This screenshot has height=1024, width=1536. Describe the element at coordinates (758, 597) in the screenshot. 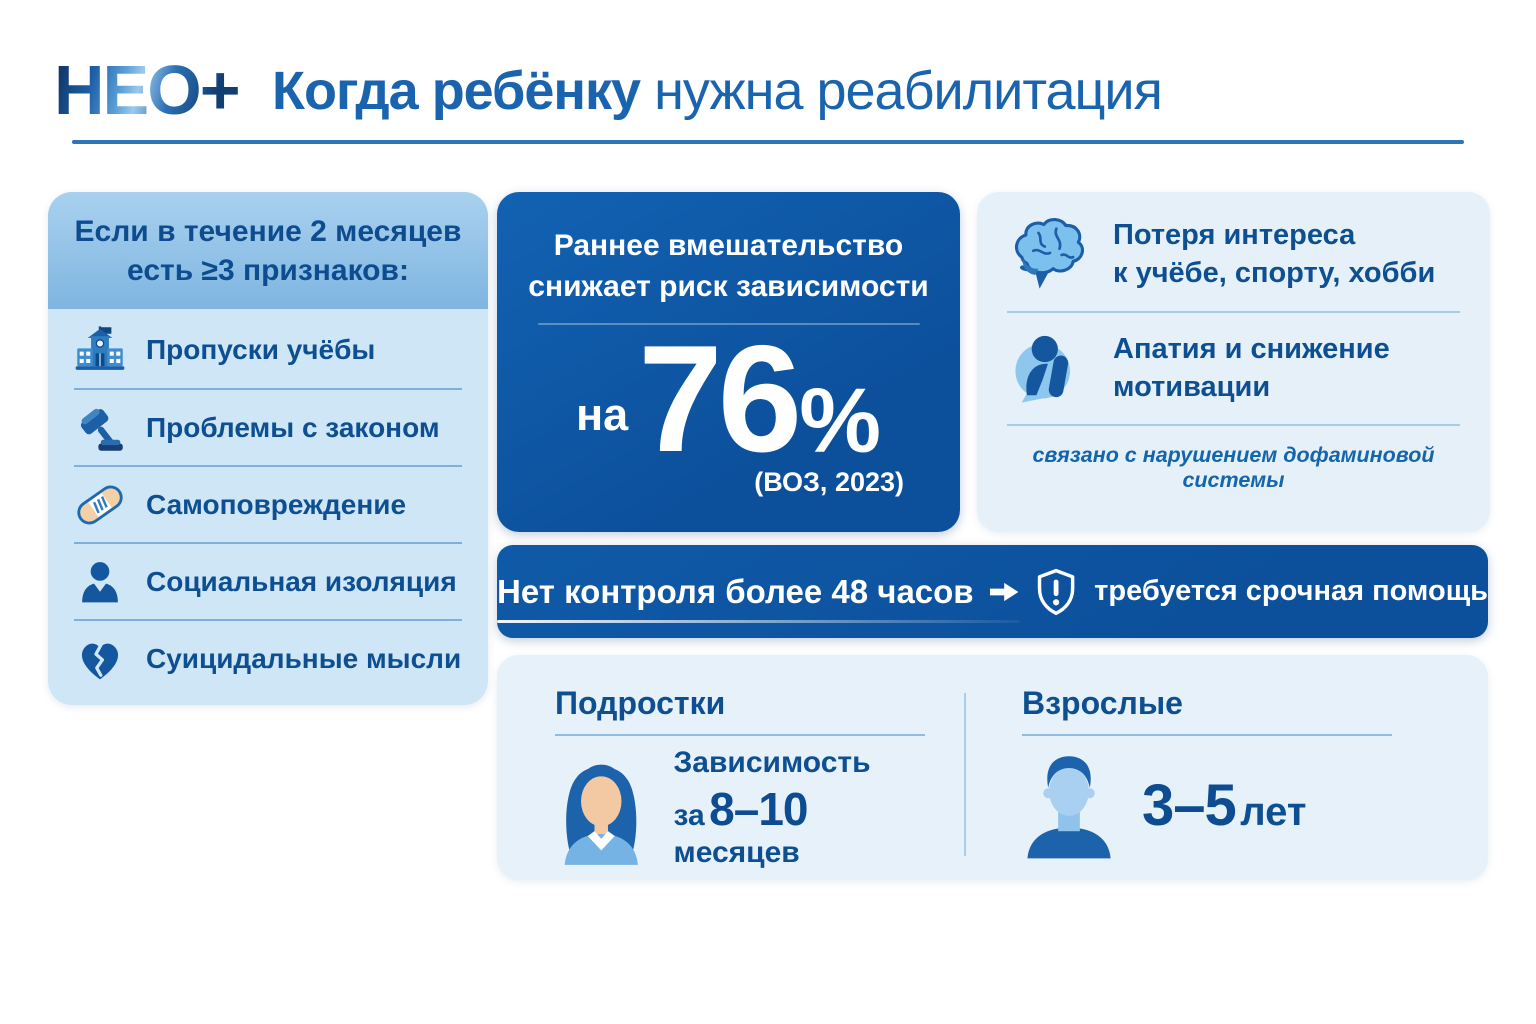

I see `alert-condition: Нет контроля более 48 часов` at that location.